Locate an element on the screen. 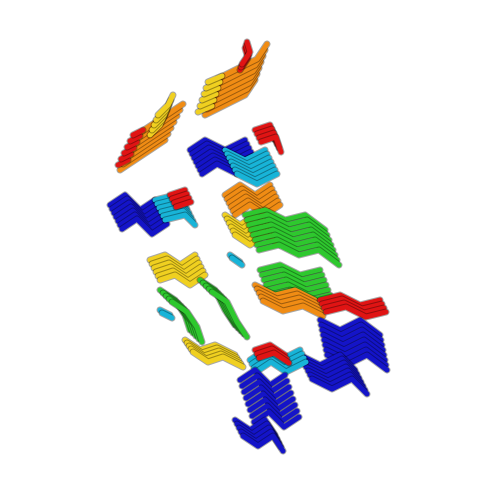  strand-upper-right-tip is located at coordinates (210, 94).